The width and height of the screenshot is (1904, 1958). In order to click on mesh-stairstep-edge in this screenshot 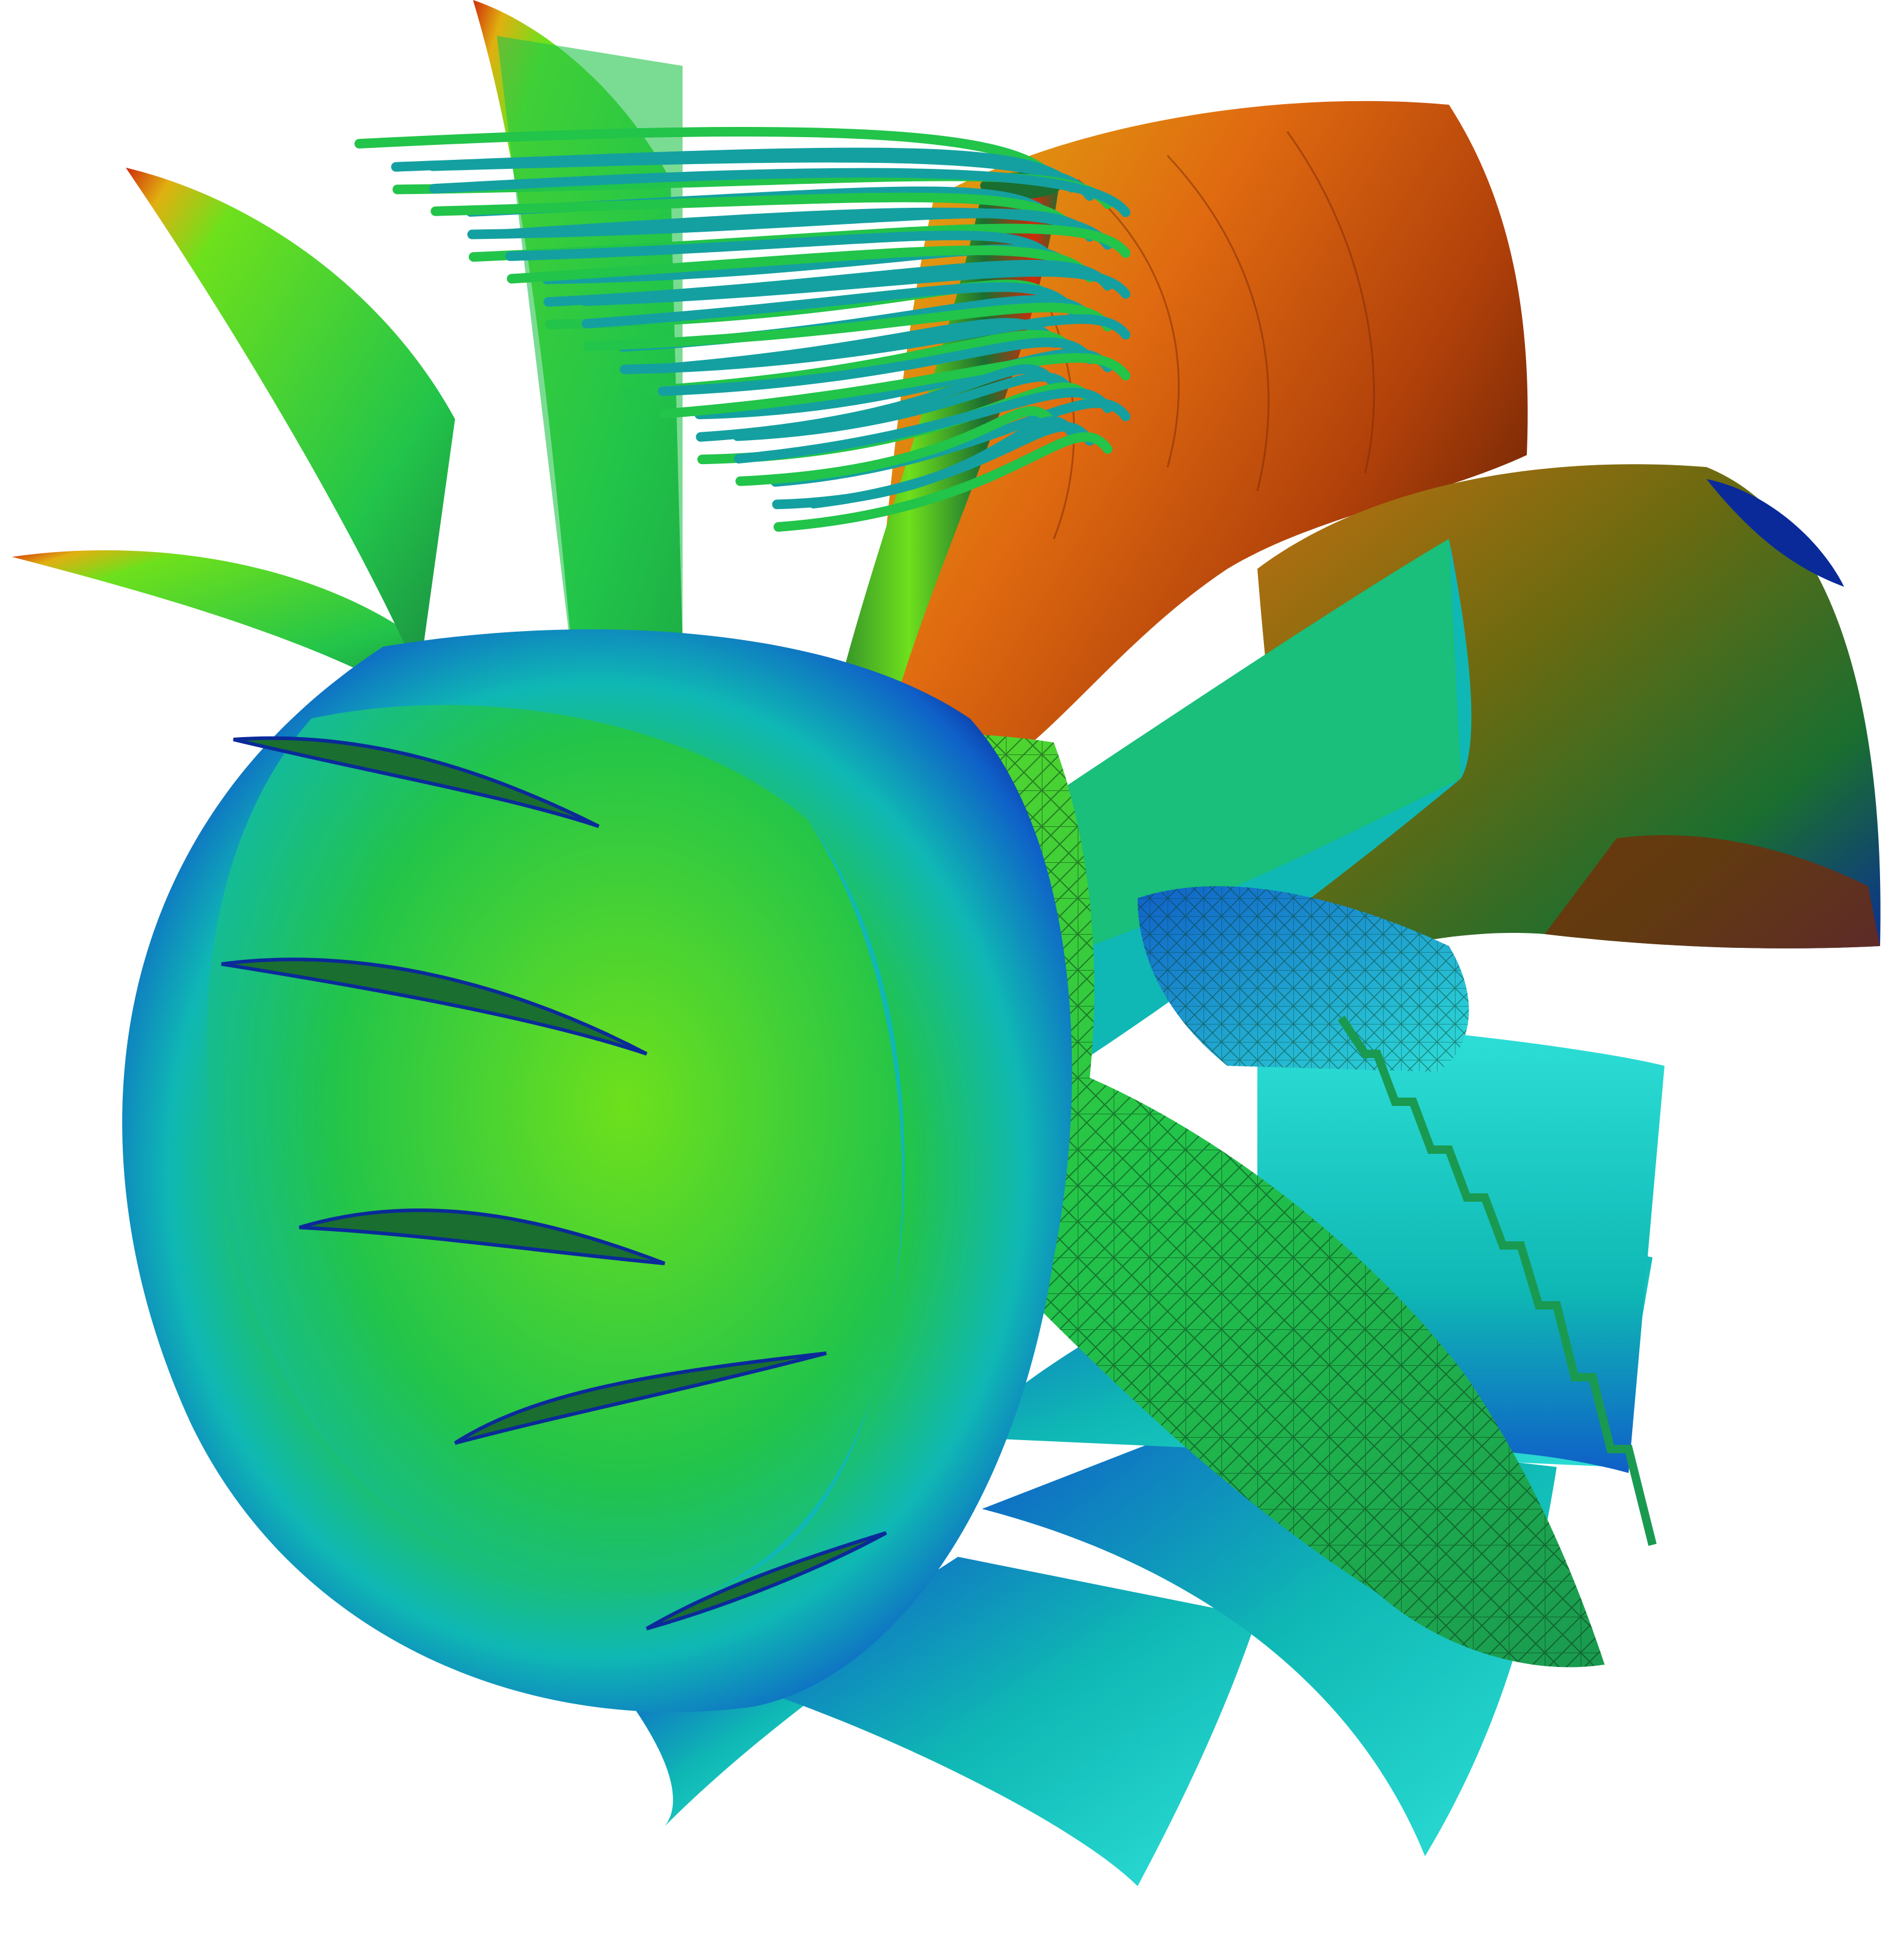, I will do `click(1497, 1281)`.